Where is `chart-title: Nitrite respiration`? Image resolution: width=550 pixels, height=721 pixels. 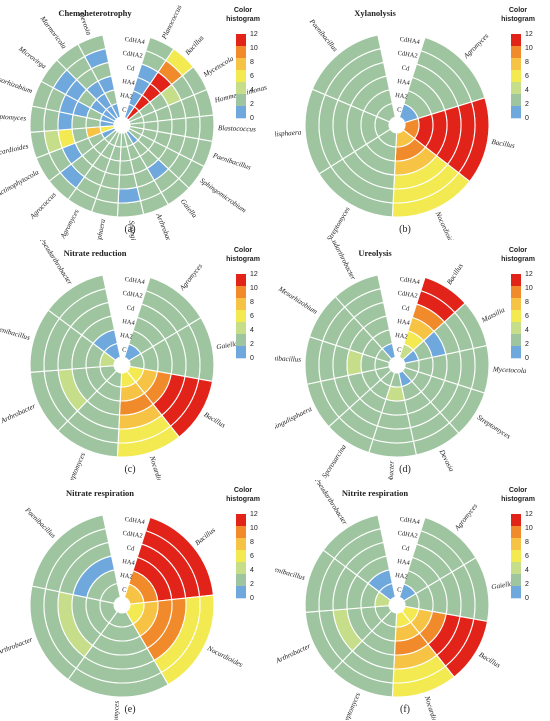 chart-title: Nitrite respiration is located at coordinates (375, 493).